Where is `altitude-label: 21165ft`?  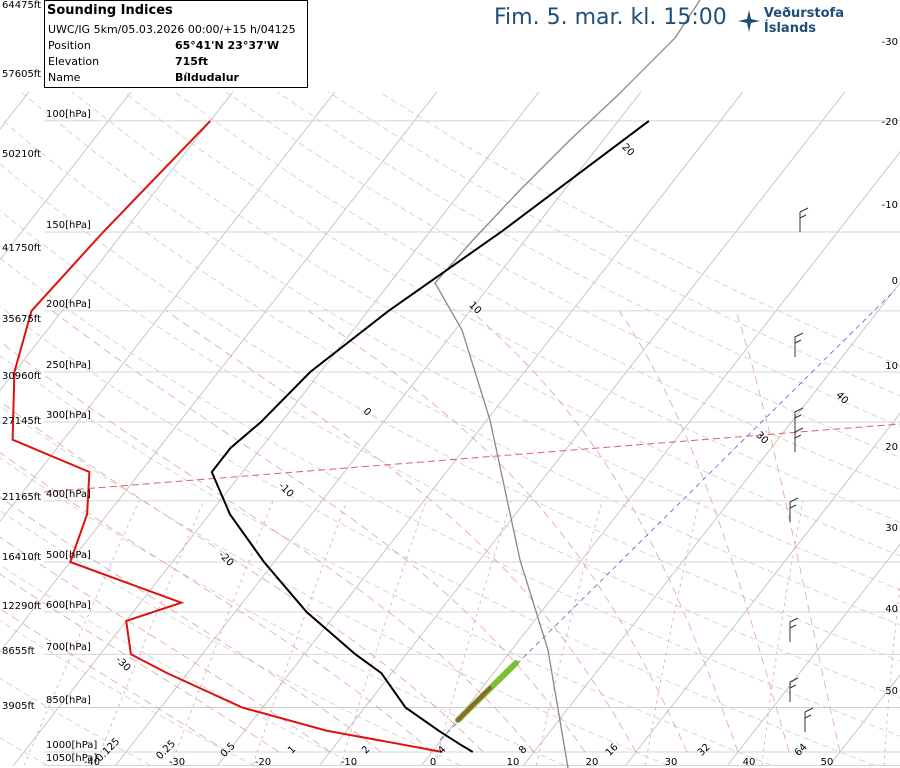 altitude-label: 21165ft is located at coordinates (22, 497).